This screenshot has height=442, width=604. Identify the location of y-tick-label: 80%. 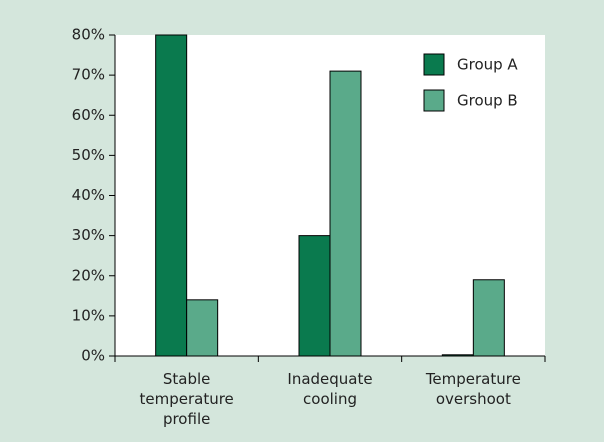
(88, 35).